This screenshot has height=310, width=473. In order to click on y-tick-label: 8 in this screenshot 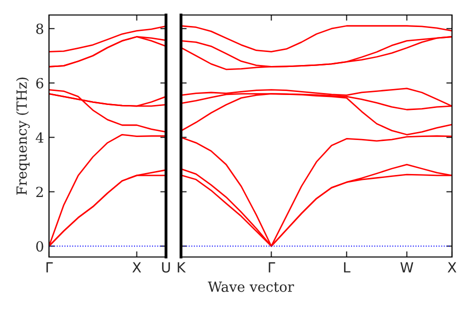, I will do `click(40, 29)`.